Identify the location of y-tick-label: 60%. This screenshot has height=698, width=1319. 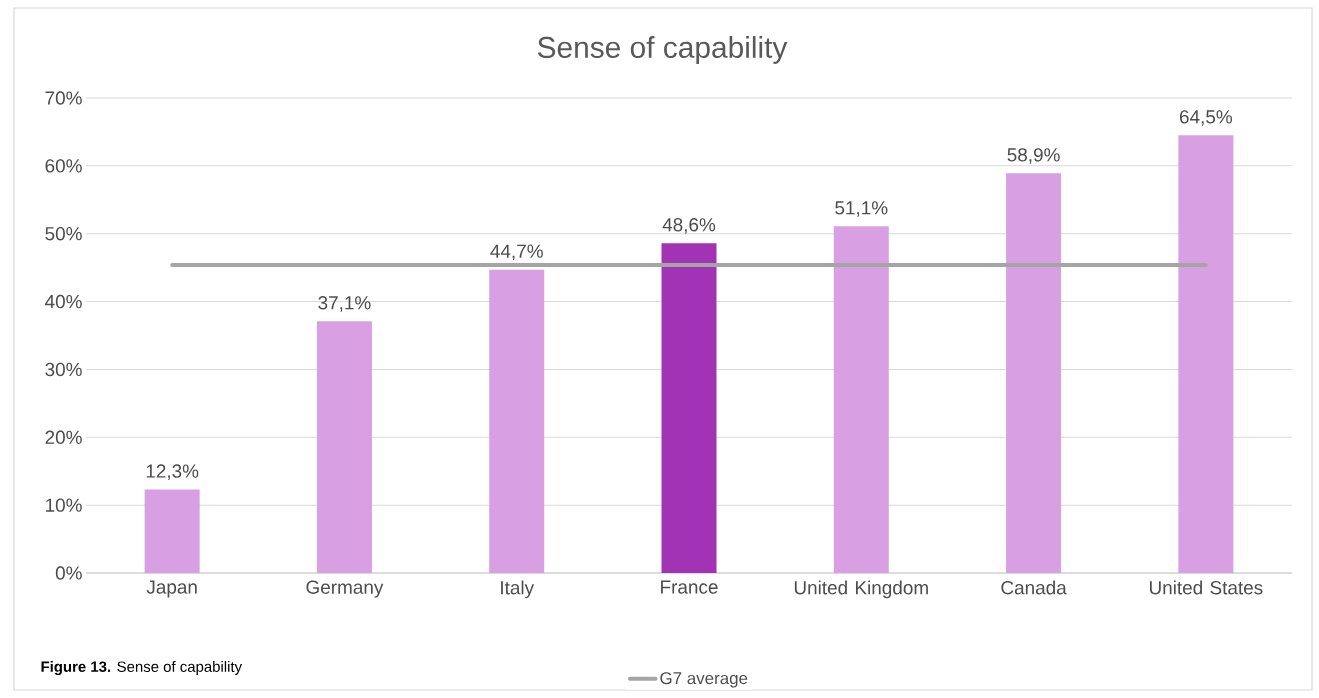
(63, 166).